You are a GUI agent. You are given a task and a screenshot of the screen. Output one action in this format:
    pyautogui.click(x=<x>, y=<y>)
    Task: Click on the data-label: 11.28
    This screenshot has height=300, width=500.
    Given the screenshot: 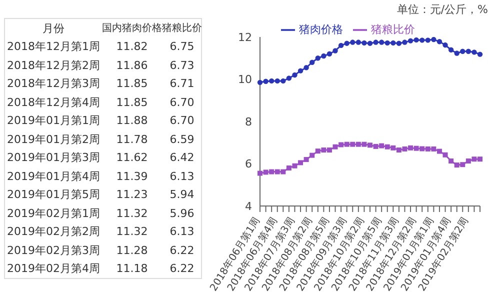 What is the action you would take?
    pyautogui.click(x=132, y=250)
    